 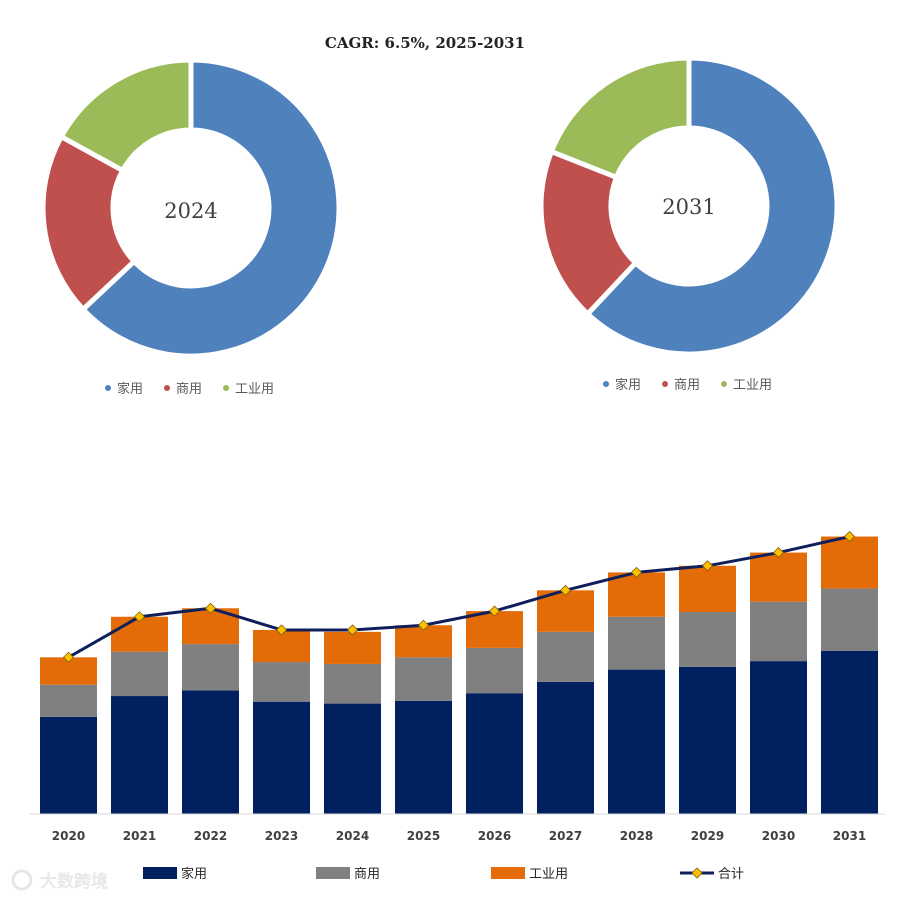 I want to click on total-marker-2027, so click(x=565, y=590).